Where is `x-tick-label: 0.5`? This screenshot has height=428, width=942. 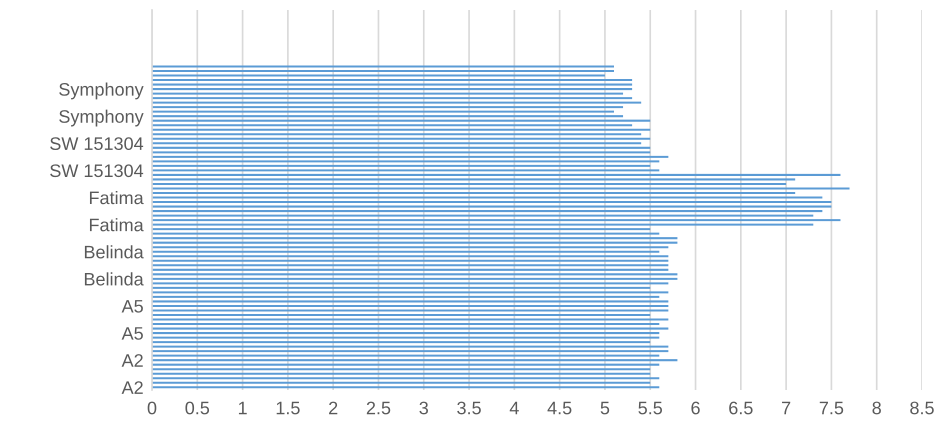
x-tick-label: 0.5 is located at coordinates (197, 408).